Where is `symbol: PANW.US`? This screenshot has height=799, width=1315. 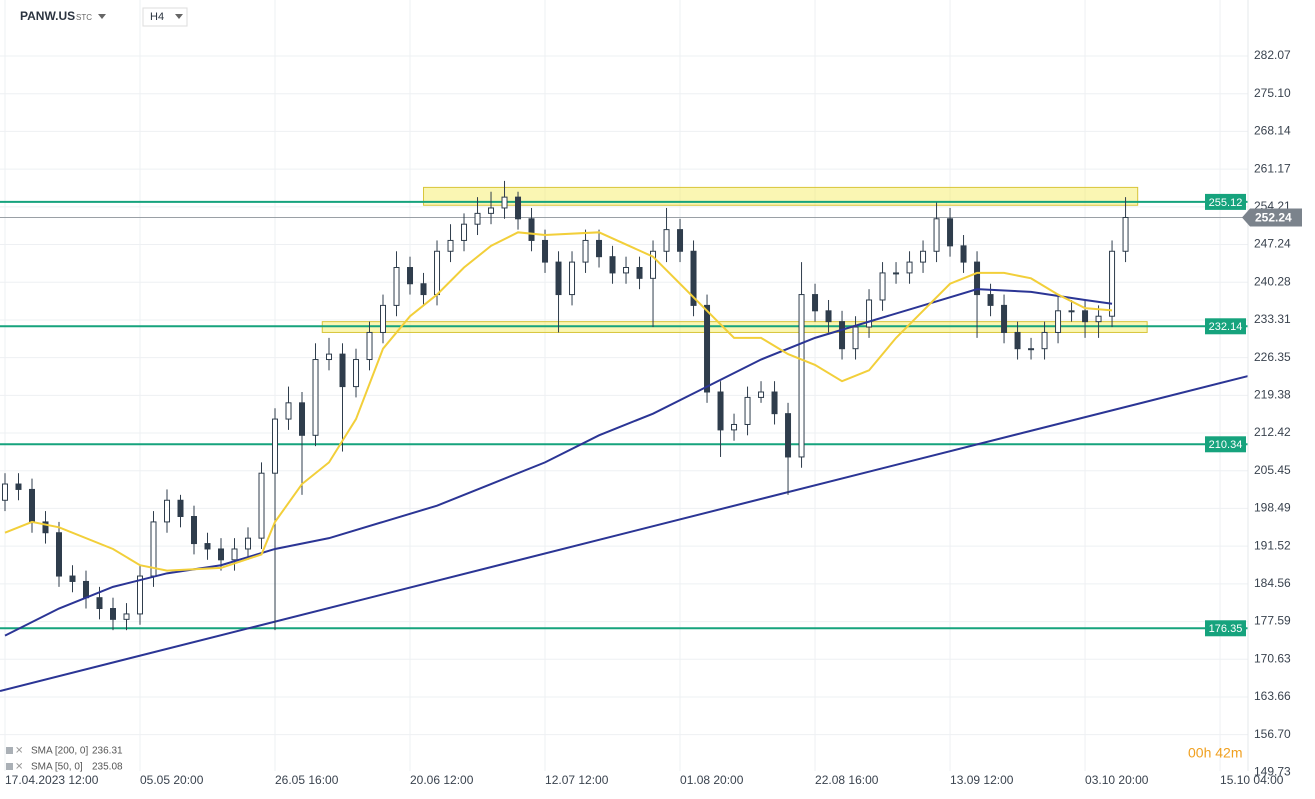 symbol: PANW.US is located at coordinates (47, 16).